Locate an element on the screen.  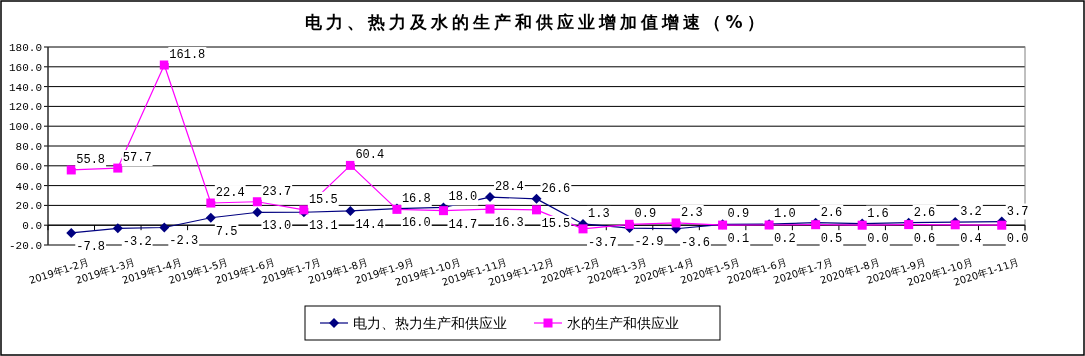
data-label: 16.0 is located at coordinates (416, 223).